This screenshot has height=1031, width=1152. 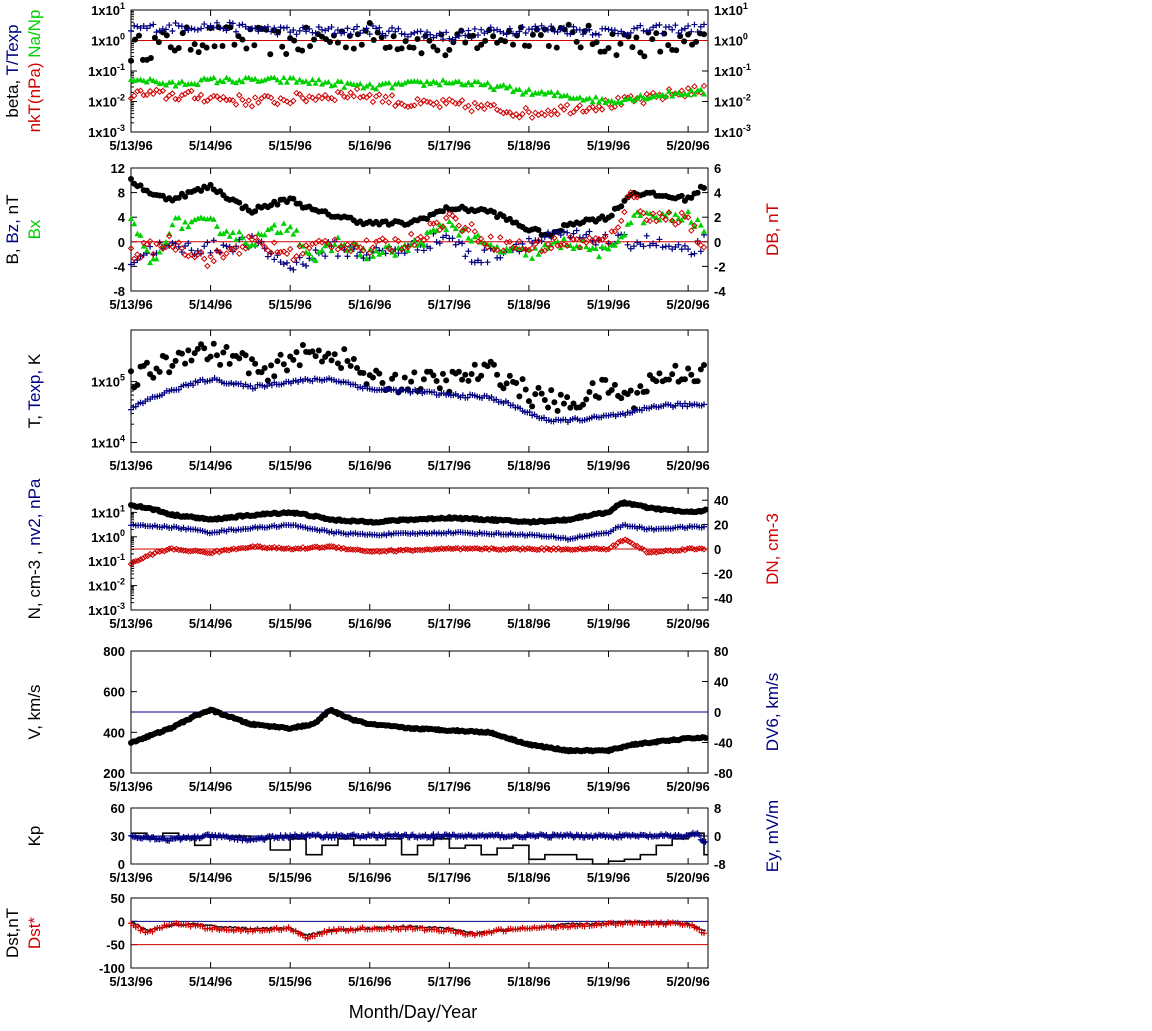 What do you see at coordinates (121, 921) in the screenshot?
I see `y-tick-label: 0` at bounding box center [121, 921].